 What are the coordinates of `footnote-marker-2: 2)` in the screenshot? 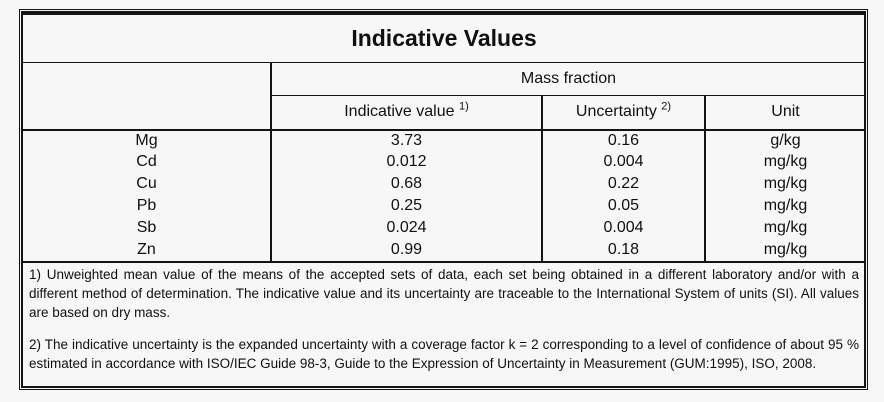 It's located at (666, 106).